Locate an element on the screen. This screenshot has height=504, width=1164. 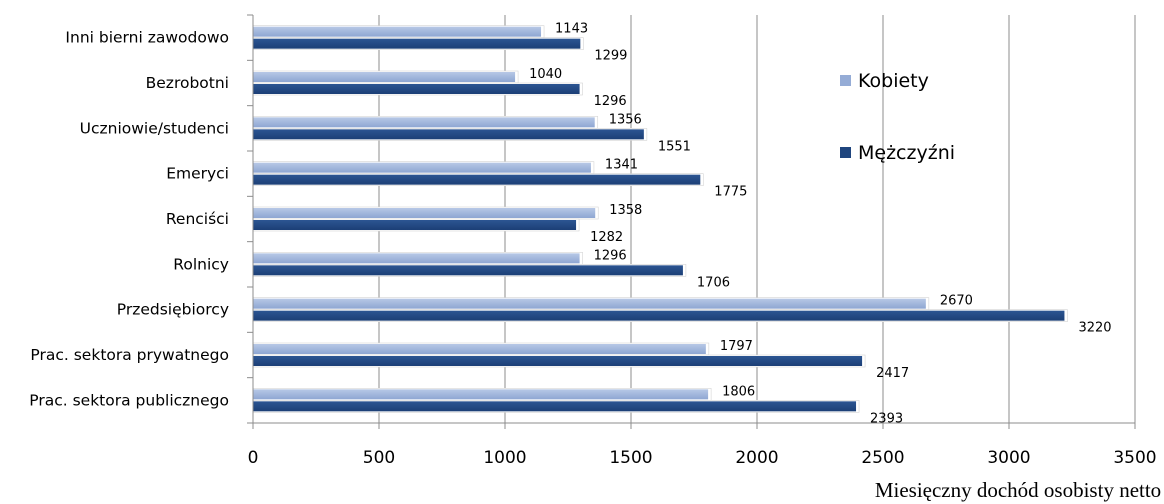
category-label-przedsiebiorcy: Przedsiębiorcy is located at coordinates (173, 310).